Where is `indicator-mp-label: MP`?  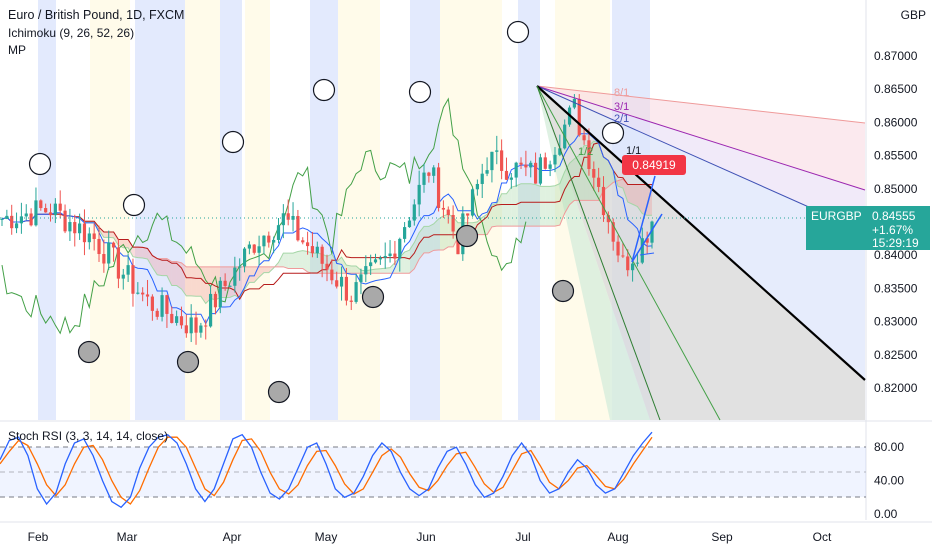
indicator-mp-label: MP is located at coordinates (17, 50).